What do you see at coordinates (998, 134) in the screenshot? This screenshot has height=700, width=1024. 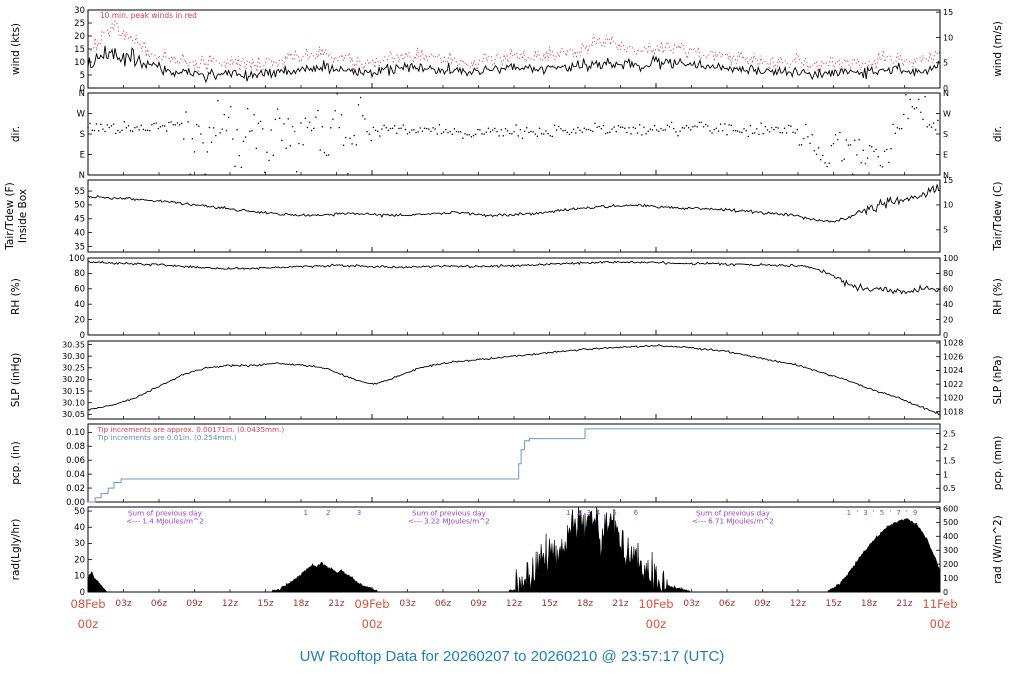 I see `axis-label-right: dir.` at bounding box center [998, 134].